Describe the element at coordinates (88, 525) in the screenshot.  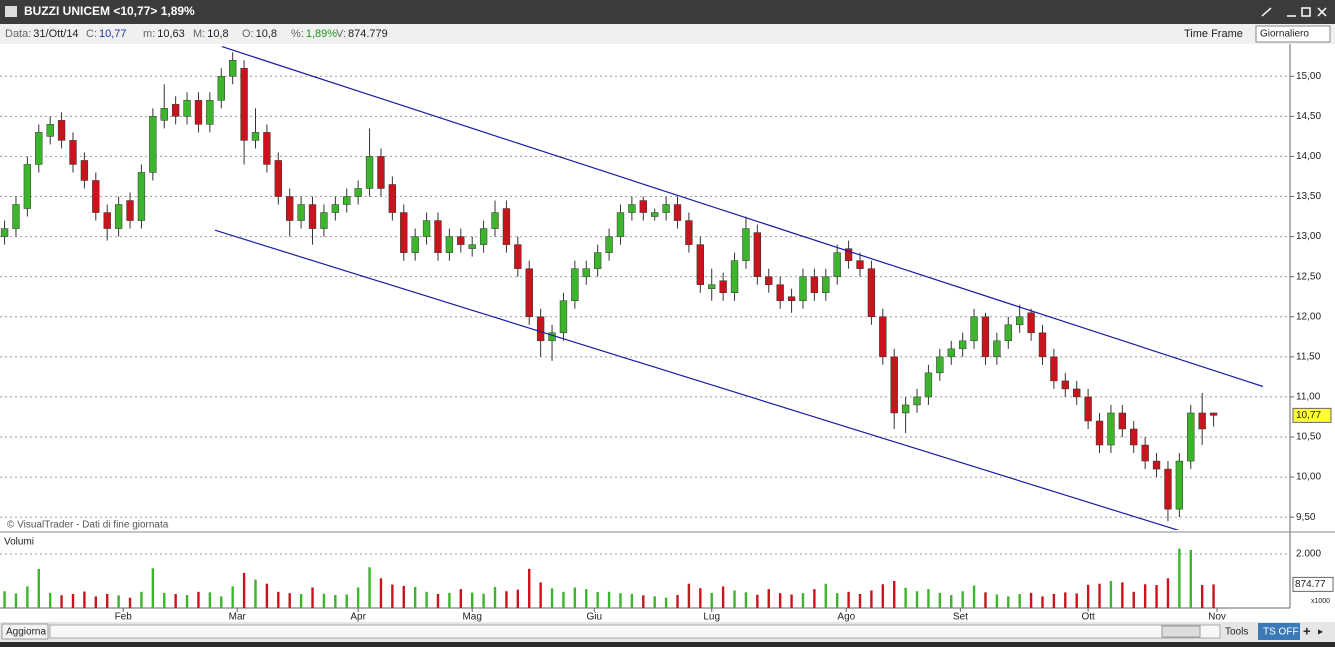
I see `copyright: © VisualTrader - Dati di fine giornata` at that location.